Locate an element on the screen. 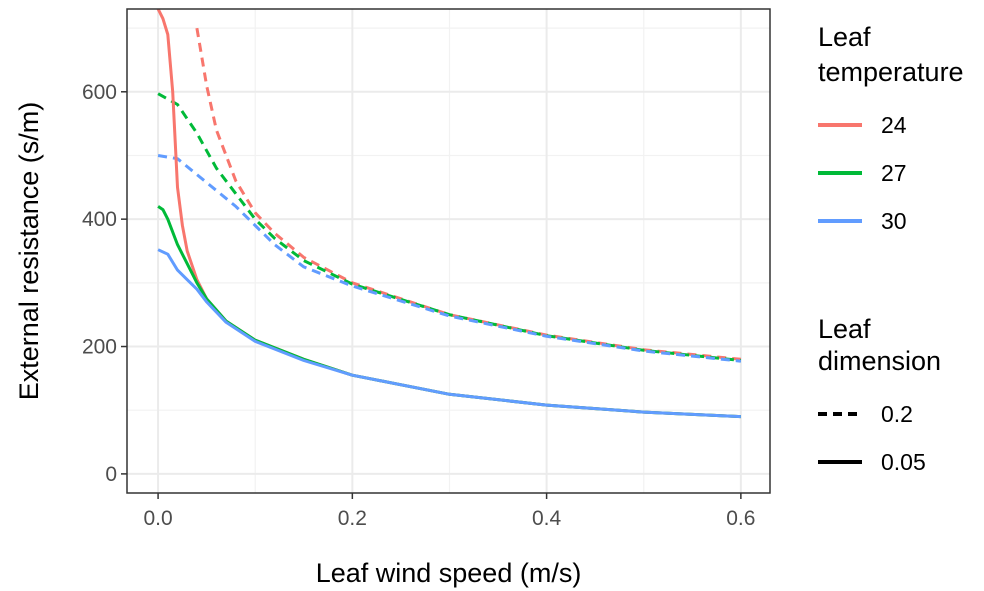 The height and width of the screenshot is (591, 984). x-tick-label: 0.6 is located at coordinates (740, 518).